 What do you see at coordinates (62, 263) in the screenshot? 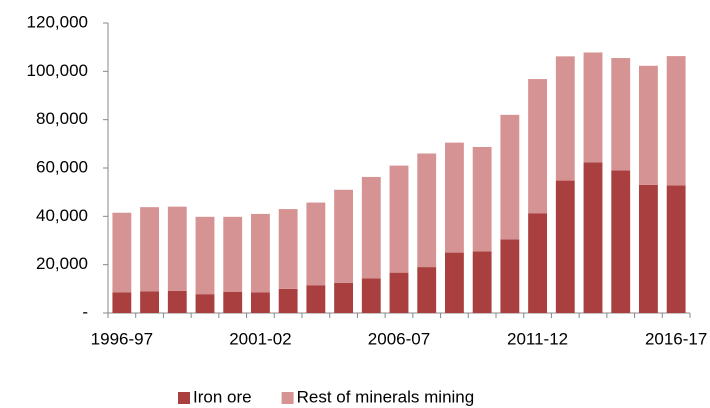
I see `y-tick-label: 20,000` at bounding box center [62, 263].